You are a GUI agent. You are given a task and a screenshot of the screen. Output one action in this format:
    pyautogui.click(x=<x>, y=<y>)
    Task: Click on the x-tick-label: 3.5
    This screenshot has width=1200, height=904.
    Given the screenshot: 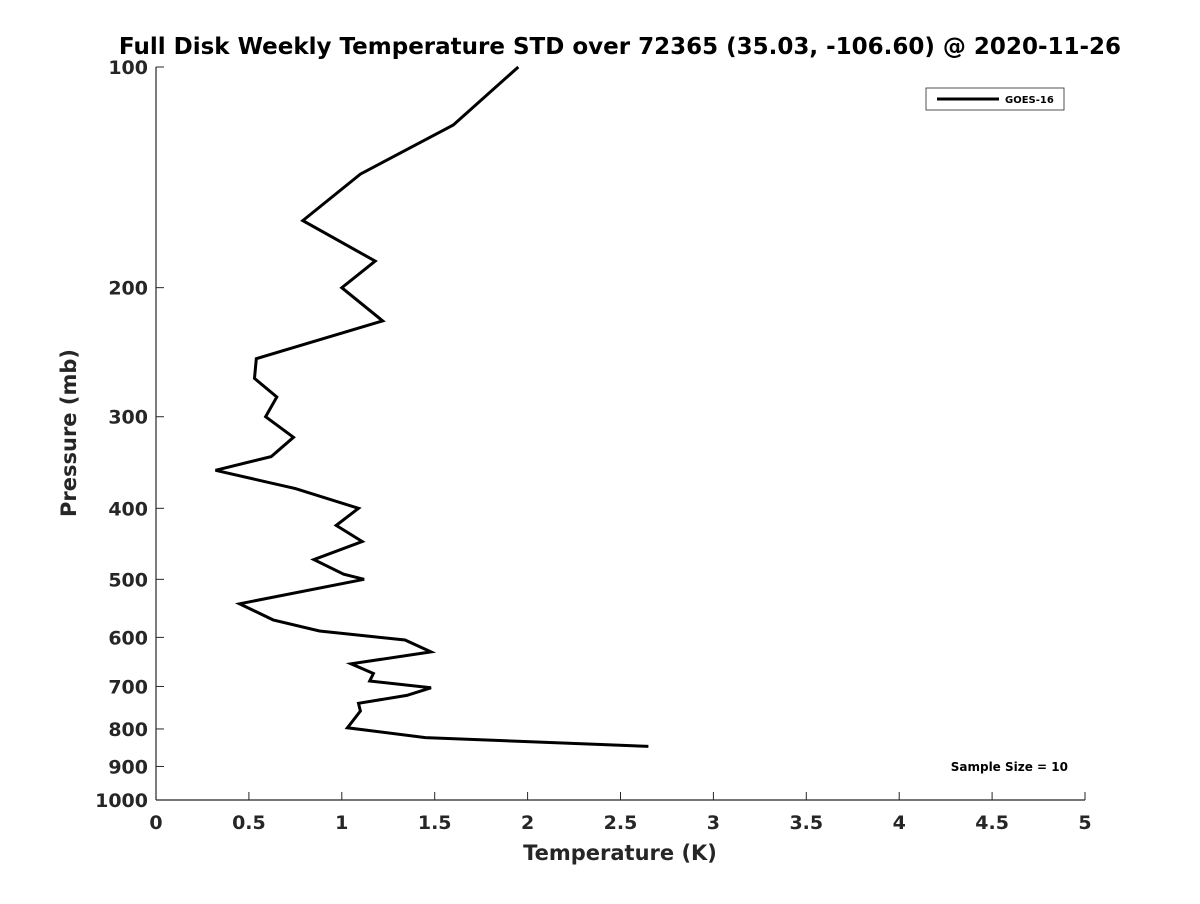 What is the action you would take?
    pyautogui.click(x=806, y=823)
    